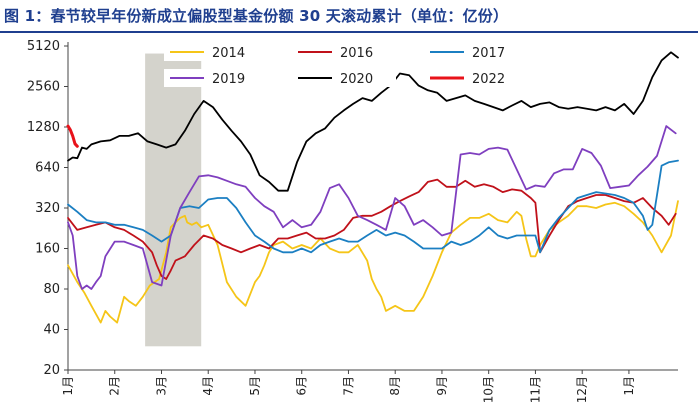 This screenshot has width=698, height=418. What do you see at coordinates (43, 46) in the screenshot?
I see `y-tick-label: 5120` at bounding box center [43, 46].